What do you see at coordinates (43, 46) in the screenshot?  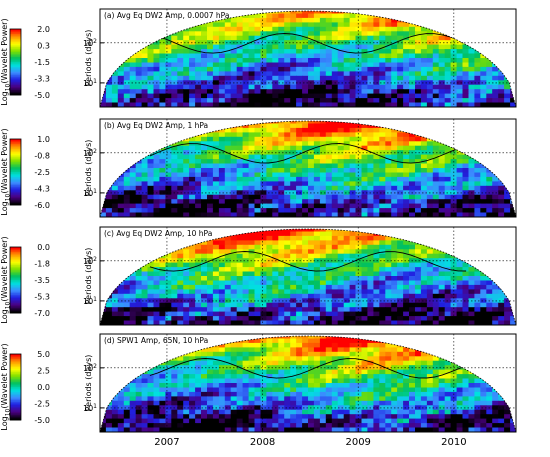 I see `colorbar-tick-label: 0.3` at bounding box center [43, 46].